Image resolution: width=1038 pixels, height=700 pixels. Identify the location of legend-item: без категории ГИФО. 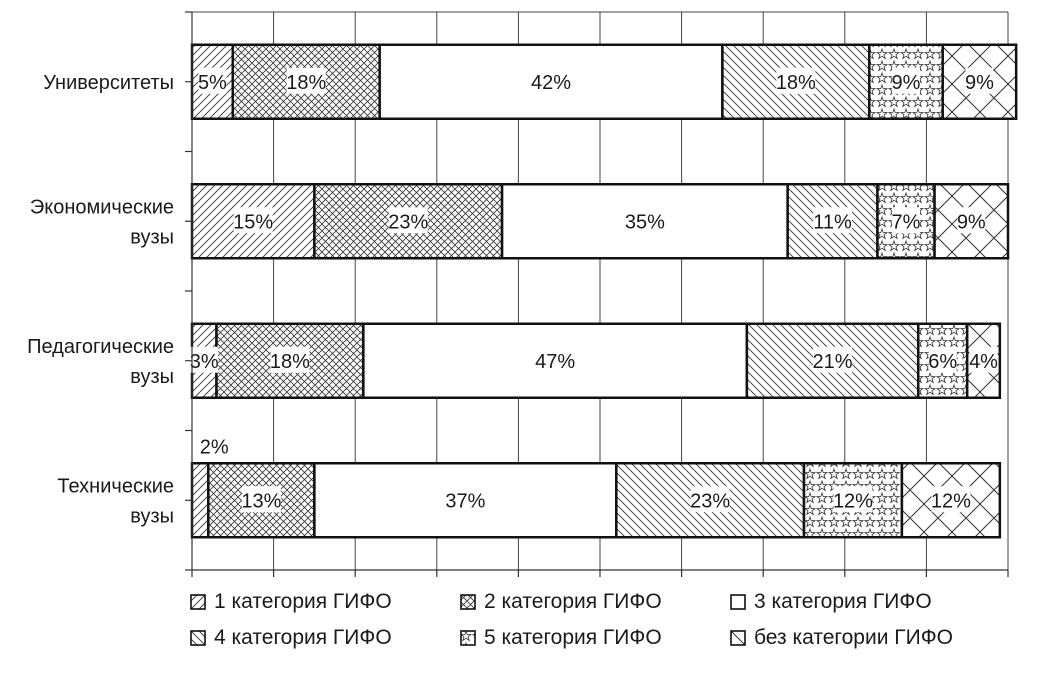
(841, 638).